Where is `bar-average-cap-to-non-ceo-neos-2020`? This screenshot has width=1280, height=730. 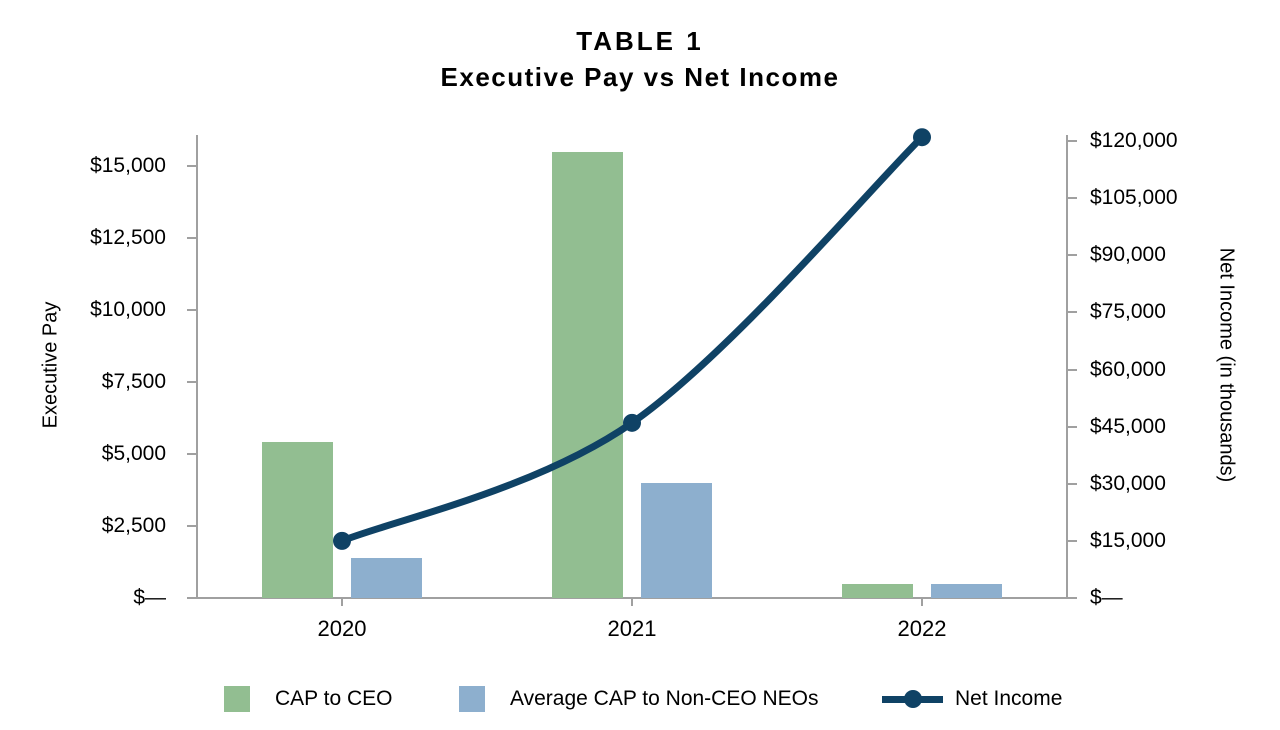
bar-average-cap-to-non-ceo-neos-2020 is located at coordinates (386, 577).